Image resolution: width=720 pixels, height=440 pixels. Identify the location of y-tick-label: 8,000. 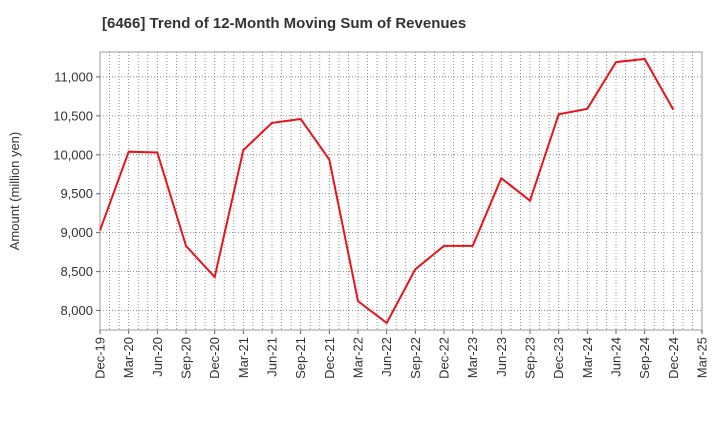
(76, 310).